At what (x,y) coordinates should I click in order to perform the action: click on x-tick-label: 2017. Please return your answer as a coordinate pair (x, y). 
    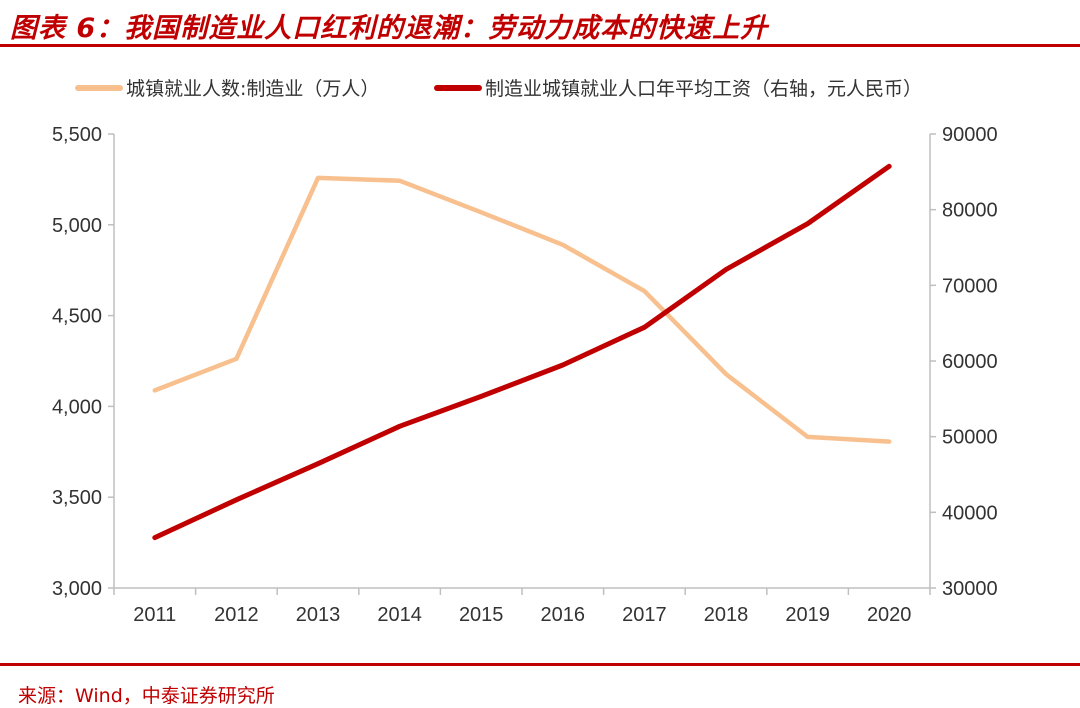
    Looking at the image, I should click on (644, 615).